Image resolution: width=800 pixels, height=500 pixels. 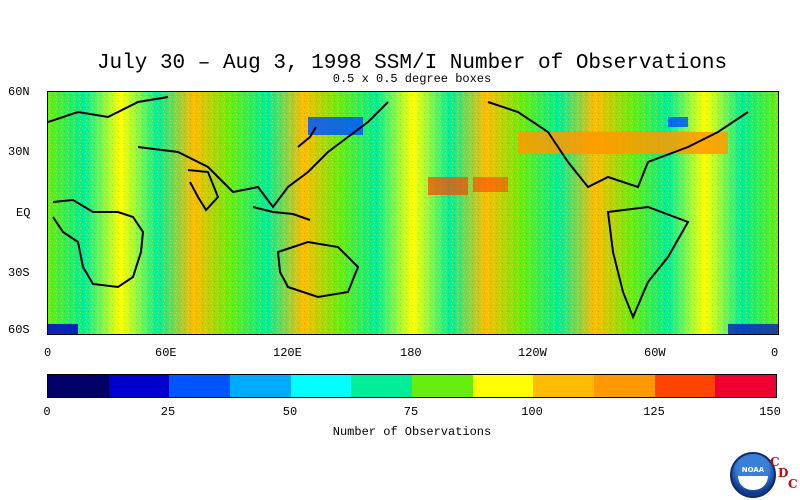 What do you see at coordinates (770, 412) in the screenshot?
I see `colorbar-tick-150: 150` at bounding box center [770, 412].